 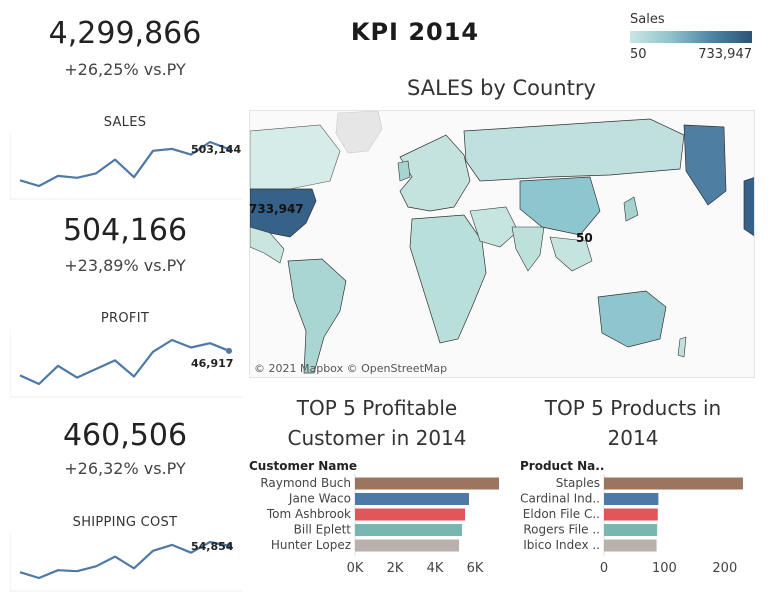 What do you see at coordinates (721, 54) in the screenshot?
I see `legend-max-label: 733,947` at bounding box center [721, 54].